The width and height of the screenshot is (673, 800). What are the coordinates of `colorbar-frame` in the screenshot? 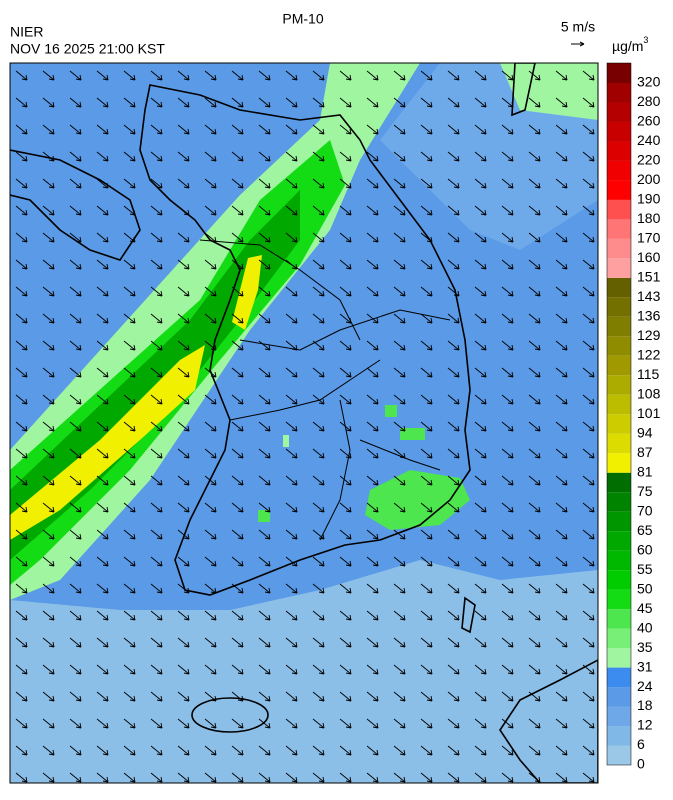 It's located at (619, 414).